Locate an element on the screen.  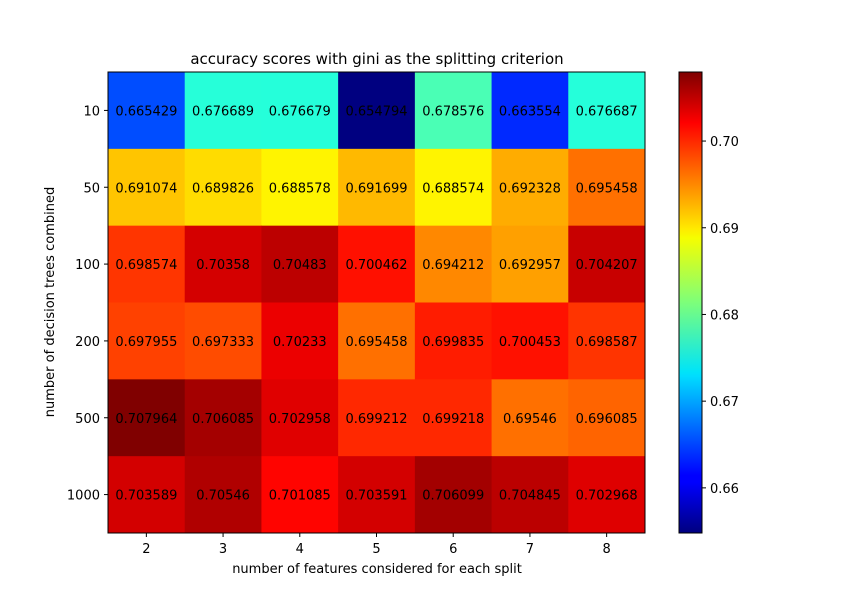
cell-value-label: 0.676679 is located at coordinates (300, 111).